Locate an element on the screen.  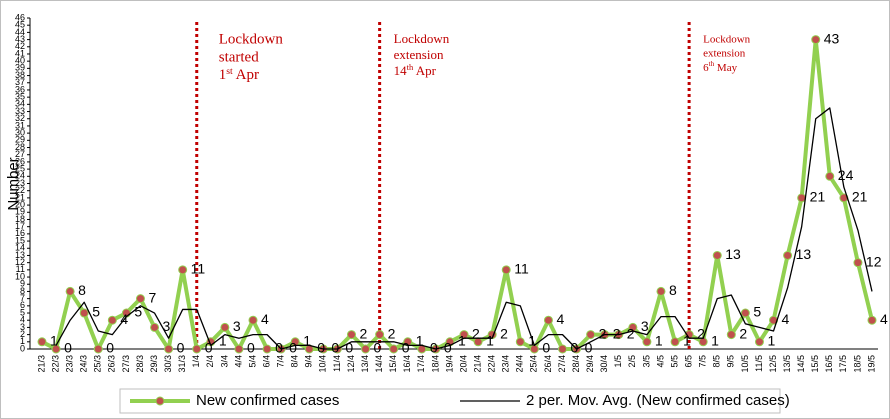
x-tick-label: 27/3 is located at coordinates (126, 364).